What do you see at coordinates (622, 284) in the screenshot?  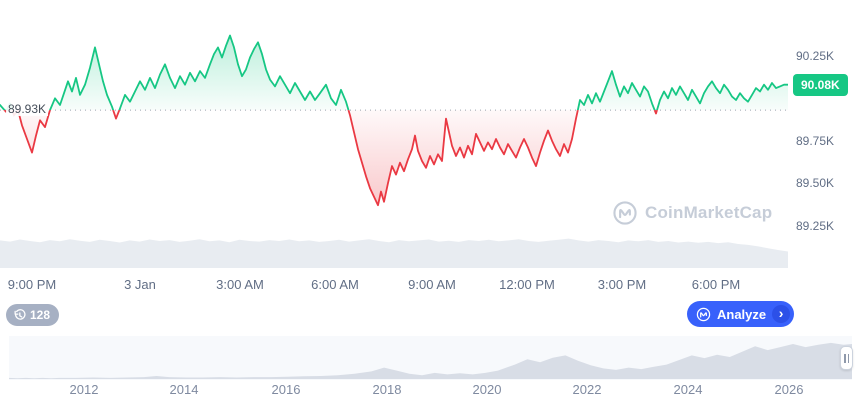 I see `time-tick-label: 3:00 PM` at bounding box center [622, 284].